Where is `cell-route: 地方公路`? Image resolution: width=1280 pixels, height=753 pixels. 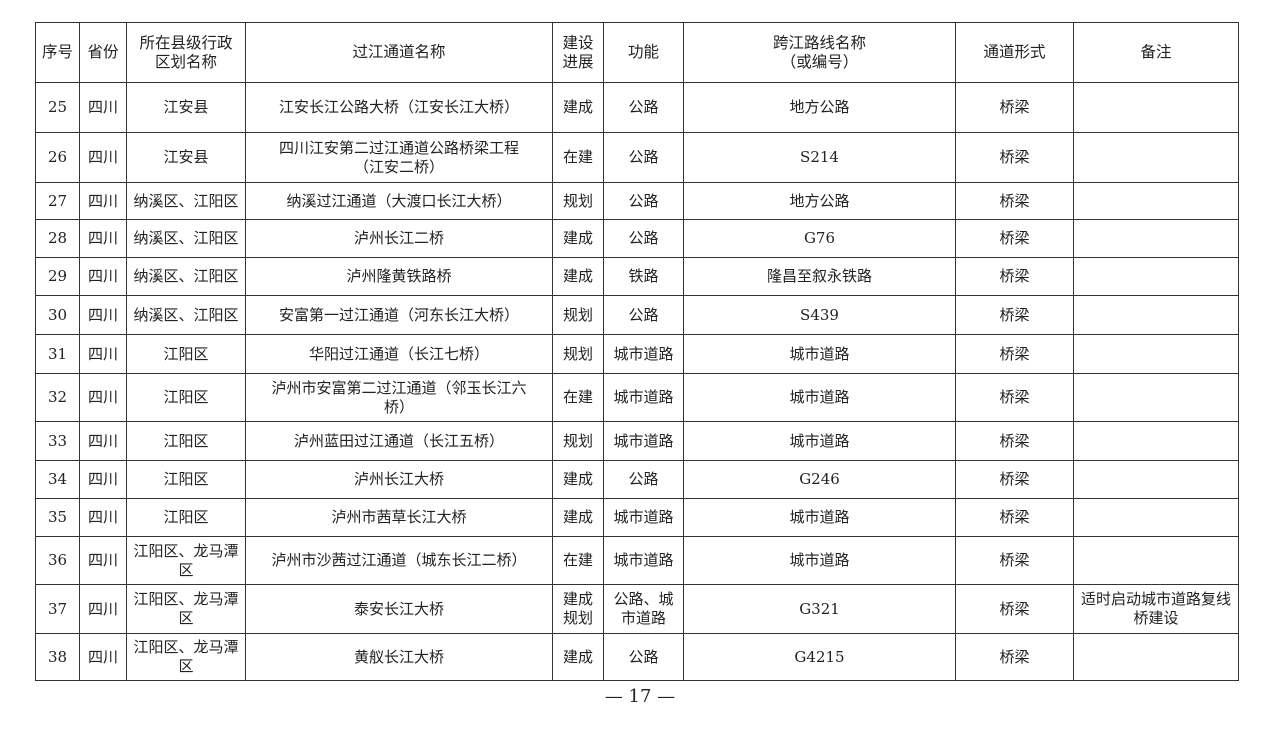
cell-route: 地方公路 is located at coordinates (819, 107).